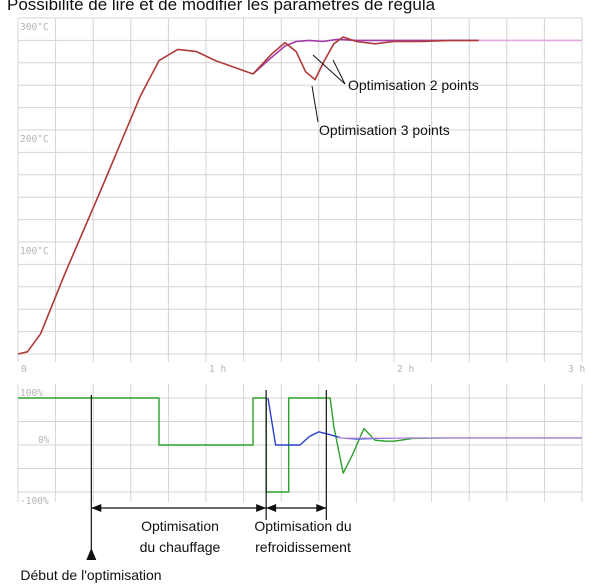 This screenshot has width=590, height=584. I want to click on label-optimisation-start: Début de l'optimisation, so click(90, 575).